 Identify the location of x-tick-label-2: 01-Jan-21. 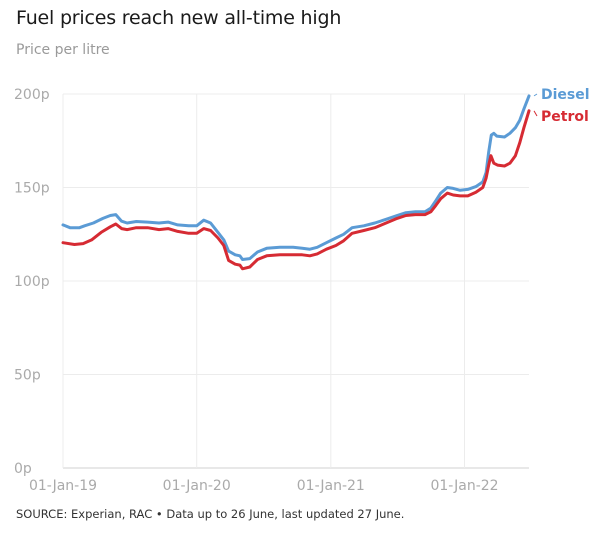
(331, 486).